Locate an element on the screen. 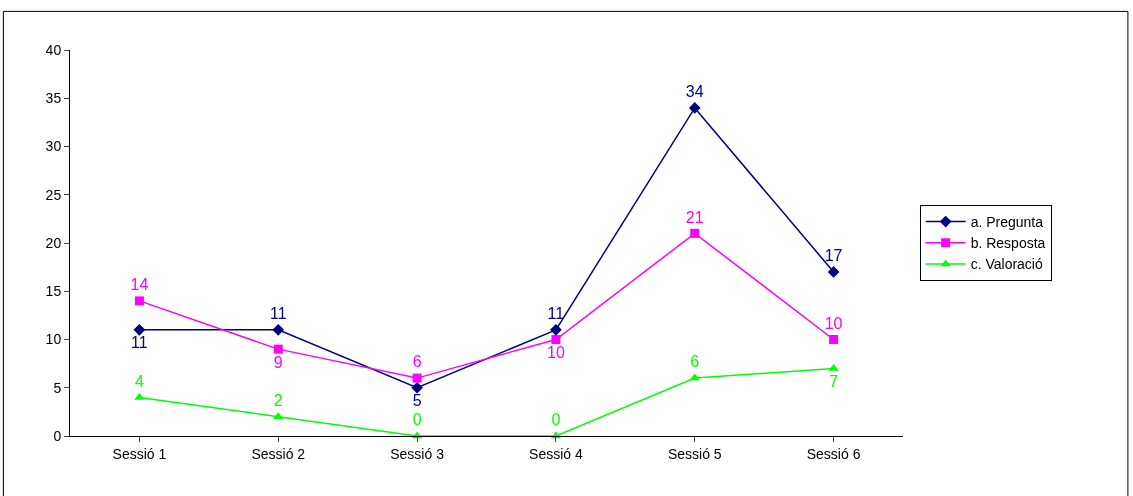 This screenshot has width=1133, height=496. y-tick-label: 30 is located at coordinates (53, 146).